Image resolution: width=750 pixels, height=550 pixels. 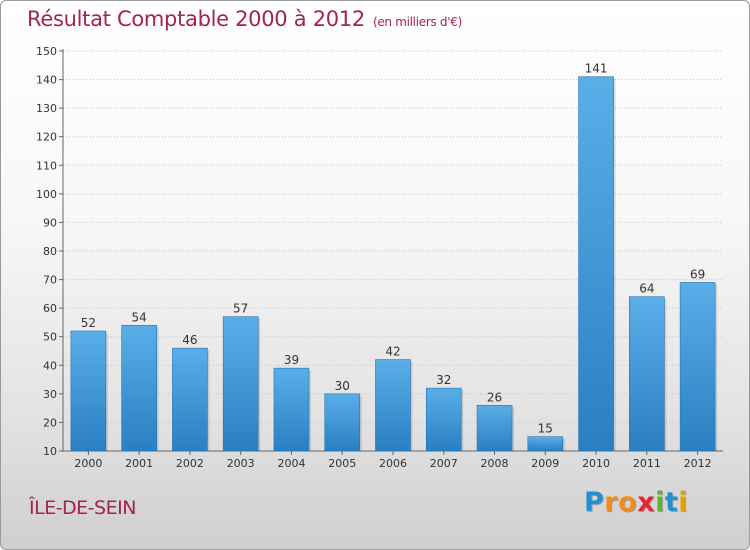 I want to click on y-tick-label: 120, so click(x=46, y=137).